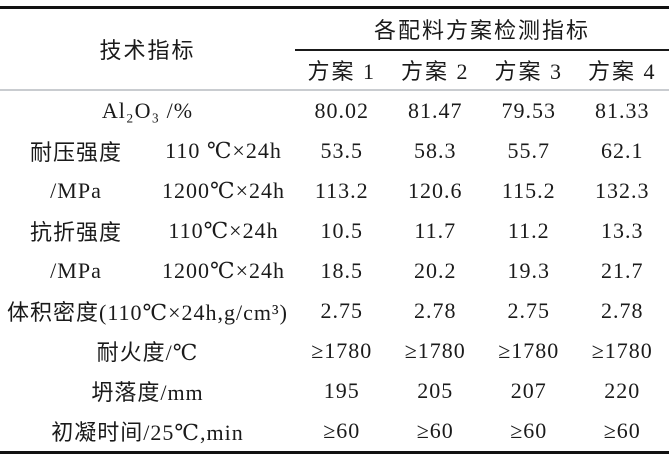 The width and height of the screenshot is (669, 464). What do you see at coordinates (622, 190) in the screenshot?
I see `value-plan4: 132.3` at bounding box center [622, 190].